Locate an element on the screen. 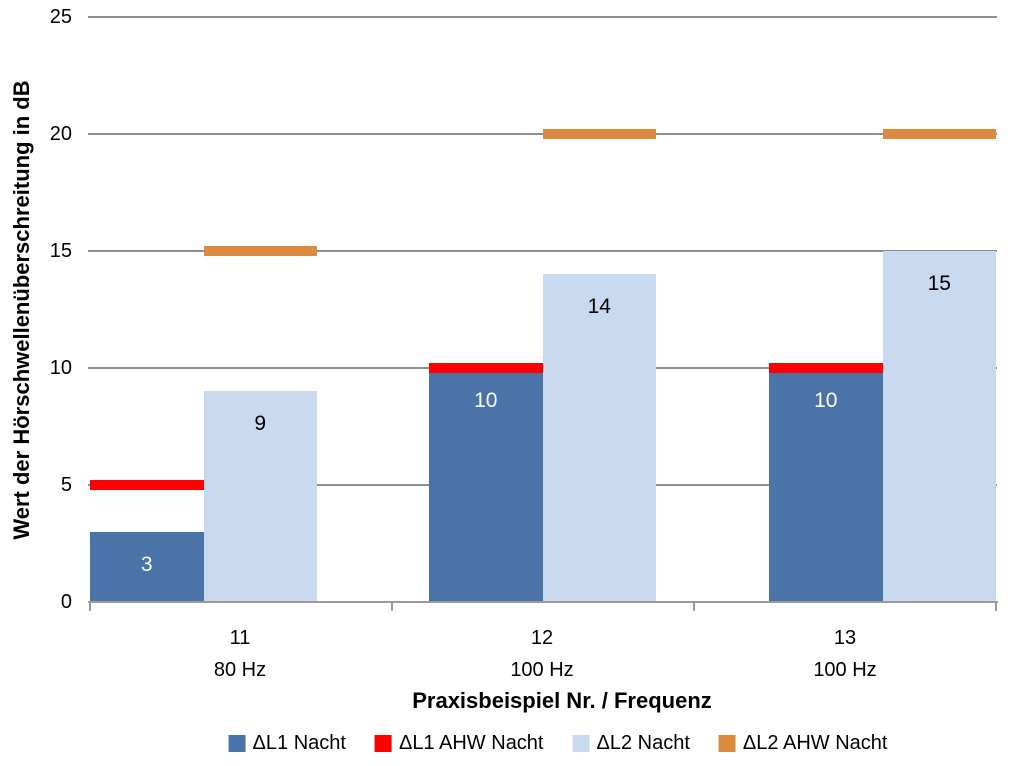  x-axis-title: Praxisbeispiel Nr. / Frequenz is located at coordinates (562, 700).